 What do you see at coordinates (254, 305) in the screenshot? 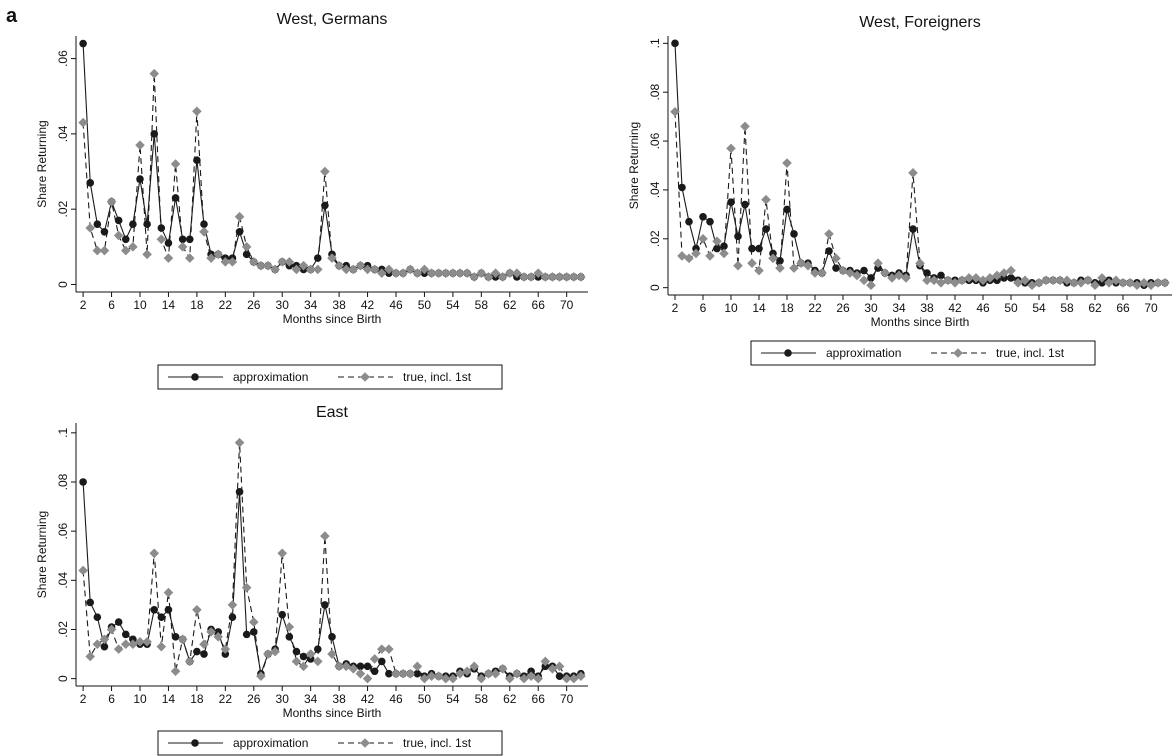
I see `x-tick-label: 26` at bounding box center [254, 305].